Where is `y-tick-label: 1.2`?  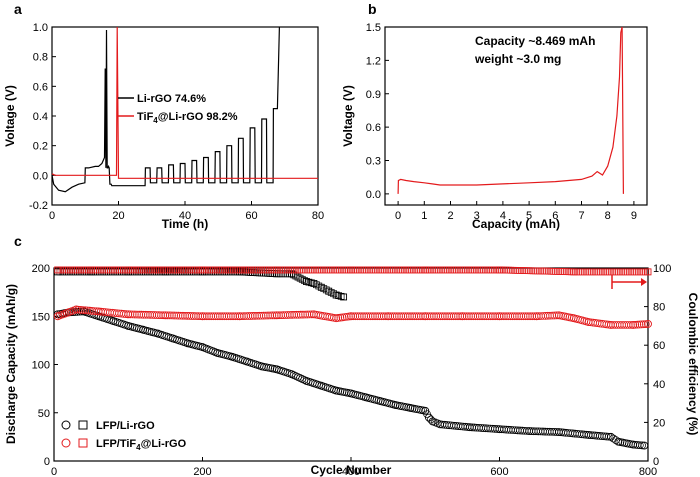 y-tick-label: 1.2 is located at coordinates (373, 61).